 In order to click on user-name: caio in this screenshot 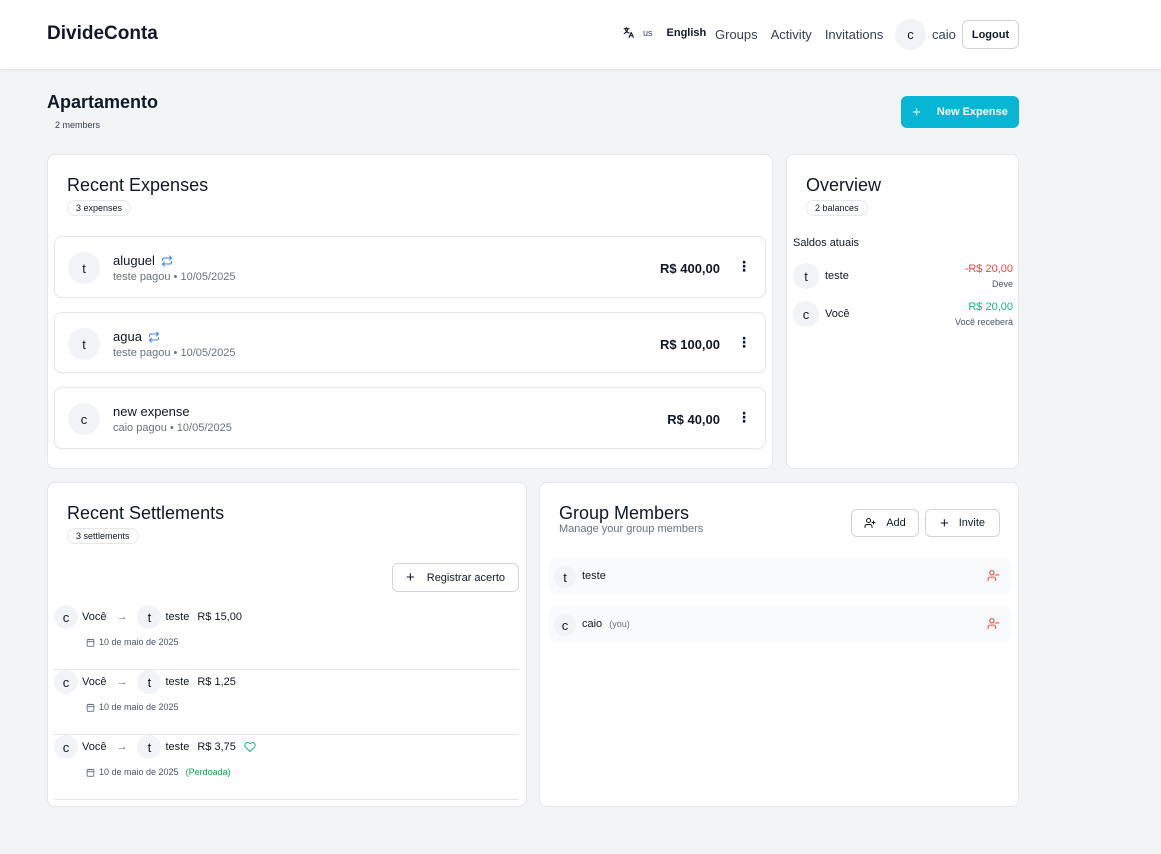, I will do `click(944, 34)`.